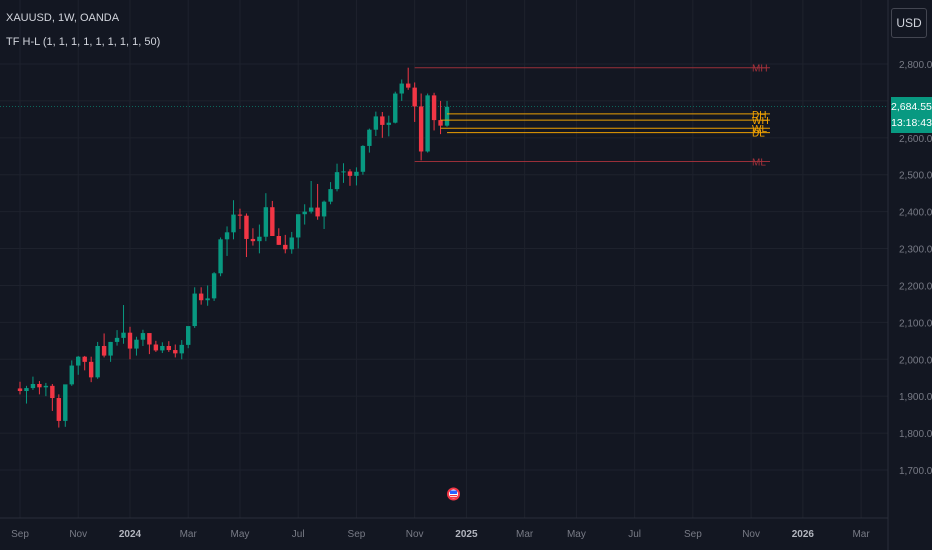  Describe the element at coordinates (915, 65) in the screenshot. I see `y-tick-label: 2,800.000` at that location.